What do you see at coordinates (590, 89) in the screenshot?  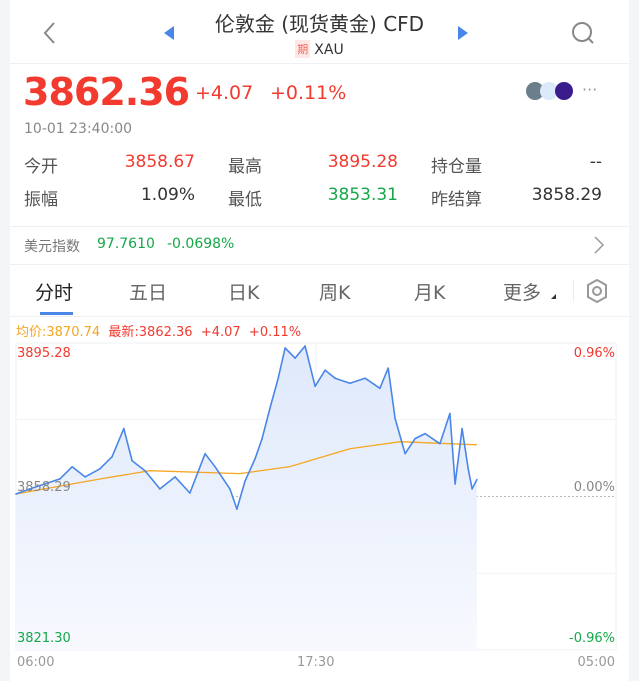 I see `more-icon: ···` at bounding box center [590, 89].